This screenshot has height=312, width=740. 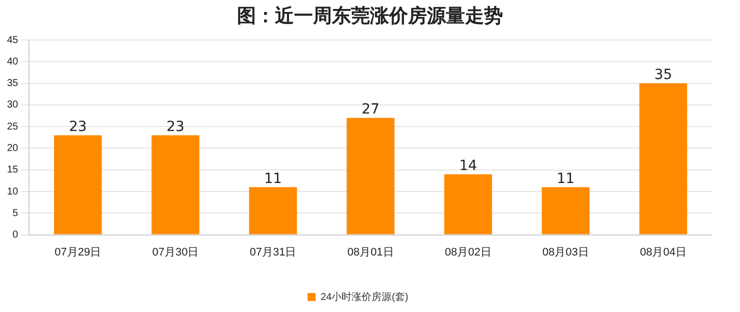 What do you see at coordinates (13, 170) in the screenshot?
I see `y-tick-label: 15` at bounding box center [13, 170].